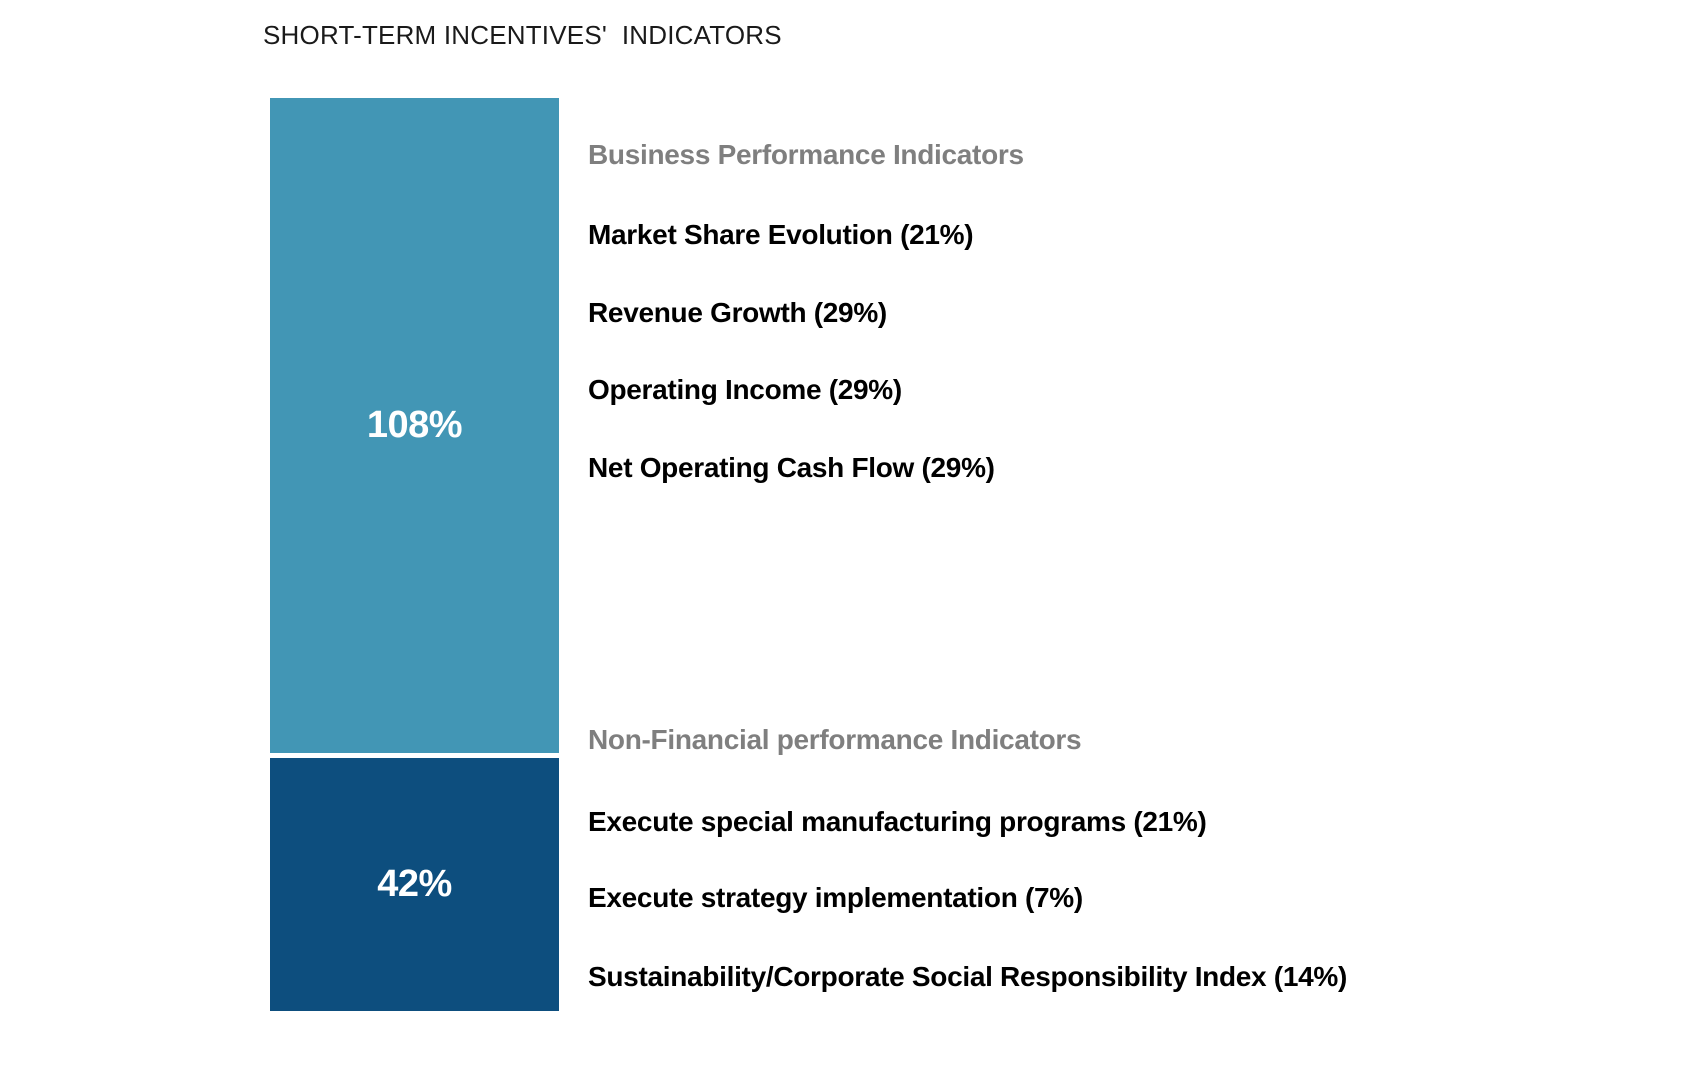  Describe the element at coordinates (781, 234) in the screenshot. I see `indicator-label-market-share: Market Share Evolution (21%)` at that location.